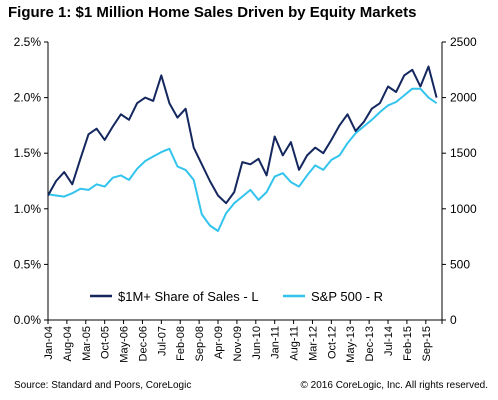 This screenshot has width=498, height=400. What do you see at coordinates (219, 342) in the screenshot?
I see `x-axis-tick-label: Apr-09` at bounding box center [219, 342].